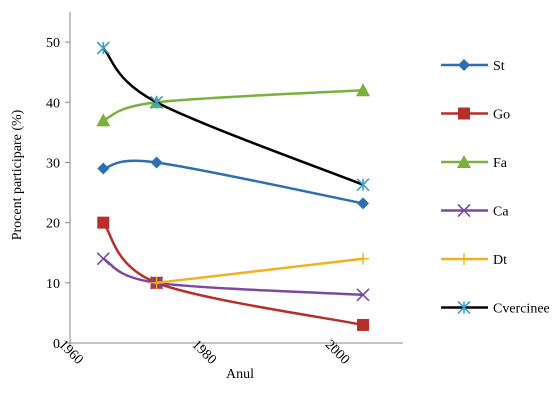  What do you see at coordinates (495, 188) in the screenshot?
I see `legend: St Go Fa Ca Dt Cvercinee` at bounding box center [495, 188].